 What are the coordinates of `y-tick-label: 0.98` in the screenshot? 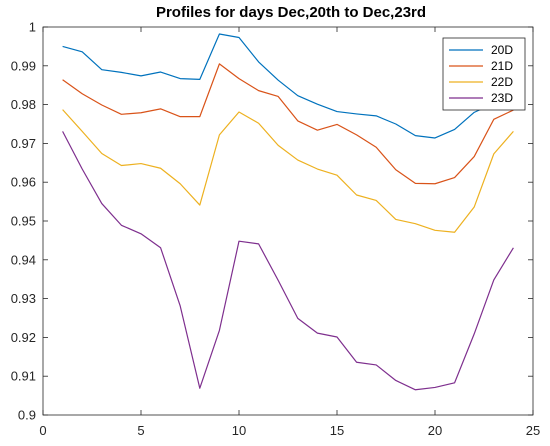 It's located at (23, 104).